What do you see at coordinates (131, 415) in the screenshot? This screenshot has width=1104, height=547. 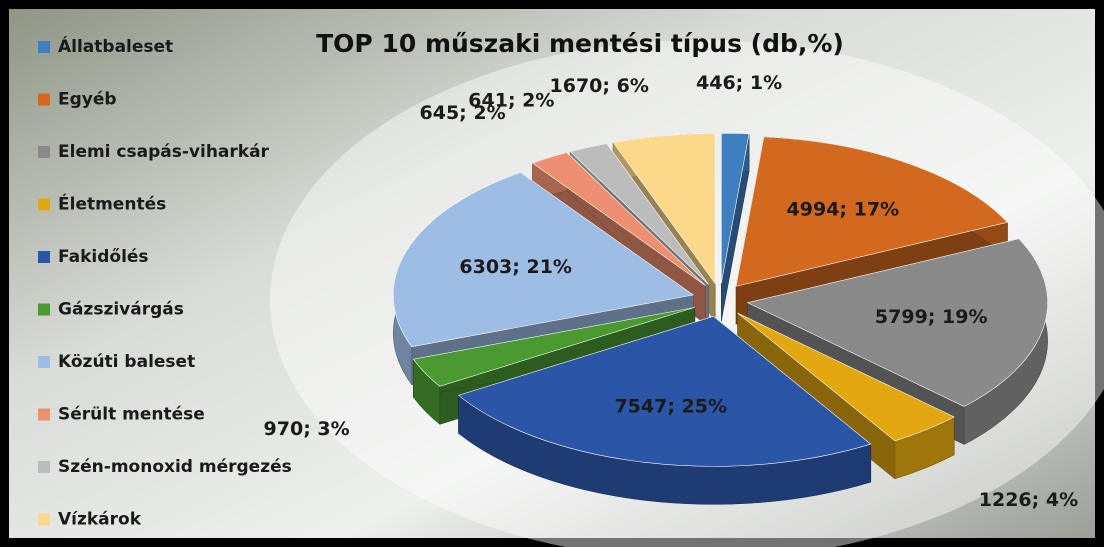 I see `legend-label: Sérült mentése` at bounding box center [131, 415].